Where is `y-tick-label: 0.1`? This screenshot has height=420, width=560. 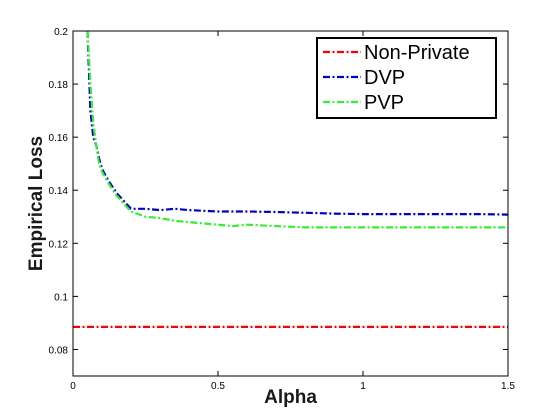
y-tick-label: 0.1 is located at coordinates (61, 297).